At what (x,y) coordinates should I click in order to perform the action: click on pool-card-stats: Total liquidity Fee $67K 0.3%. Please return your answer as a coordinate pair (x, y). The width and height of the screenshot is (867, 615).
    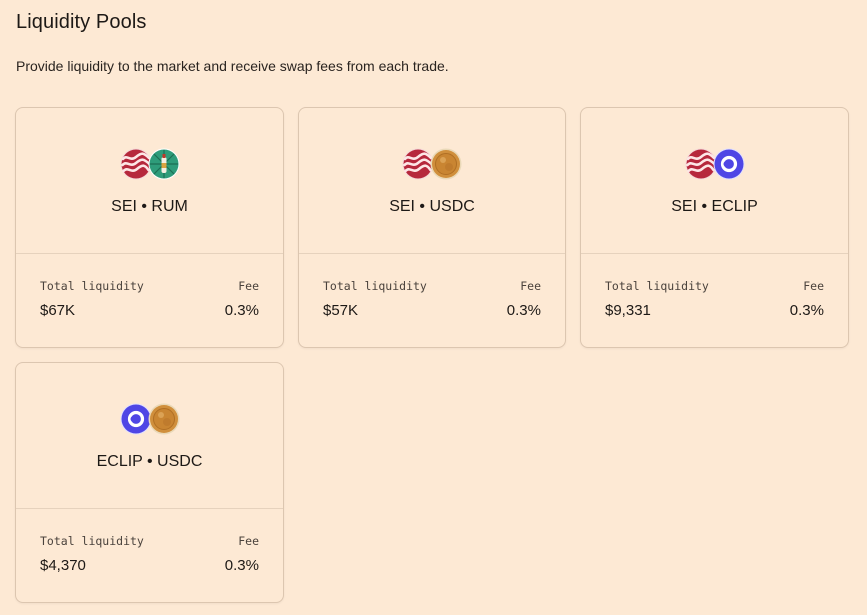
    Looking at the image, I should click on (149, 301).